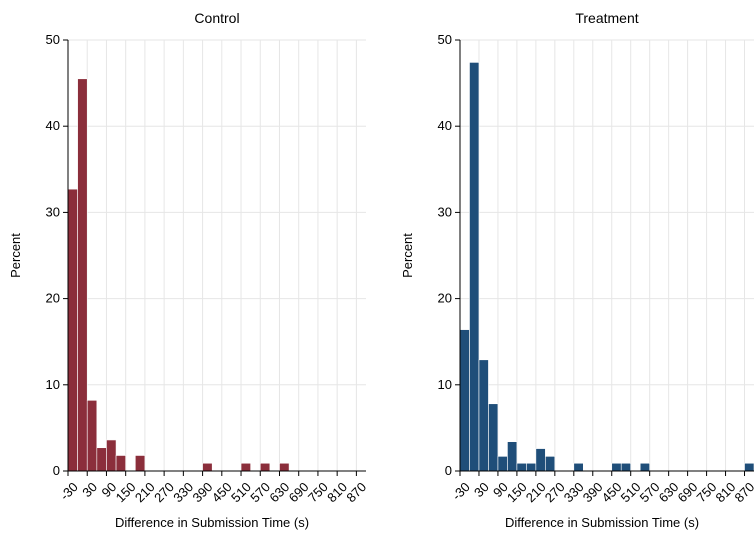  What do you see at coordinates (606, 18) in the screenshot?
I see `panel-title: Treatment` at bounding box center [606, 18].